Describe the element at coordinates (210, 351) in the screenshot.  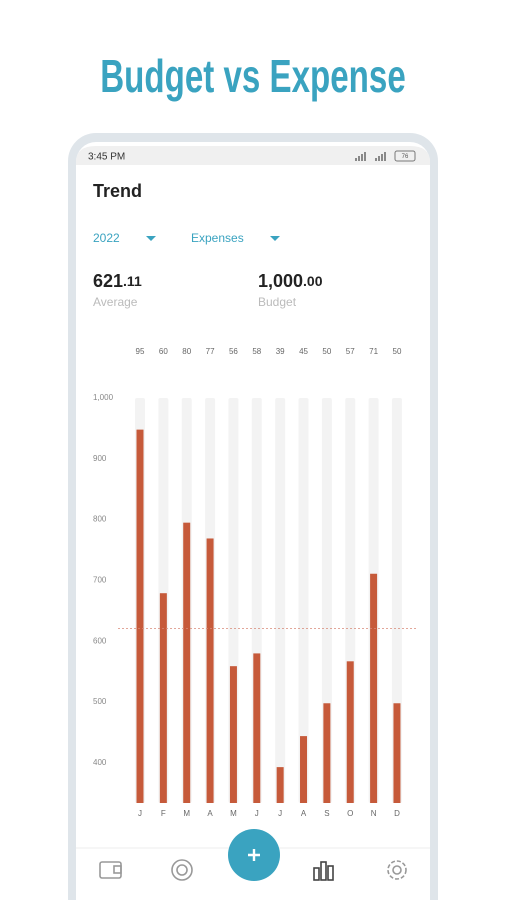
I see `bar-caption: 77` at that location.